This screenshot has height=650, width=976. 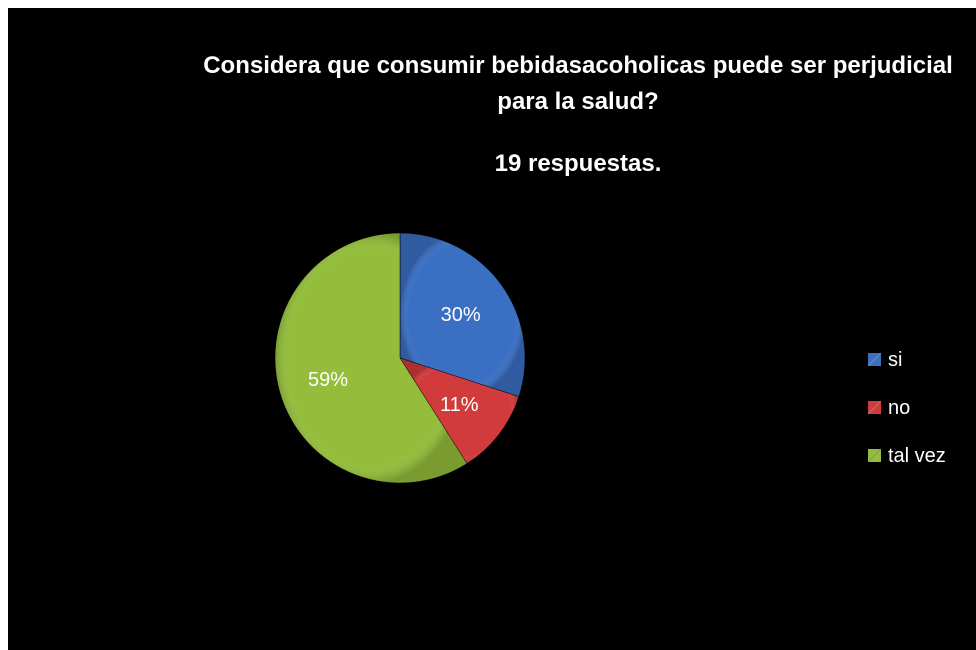 I want to click on legend-swatch-tal-vez, so click(x=874, y=455).